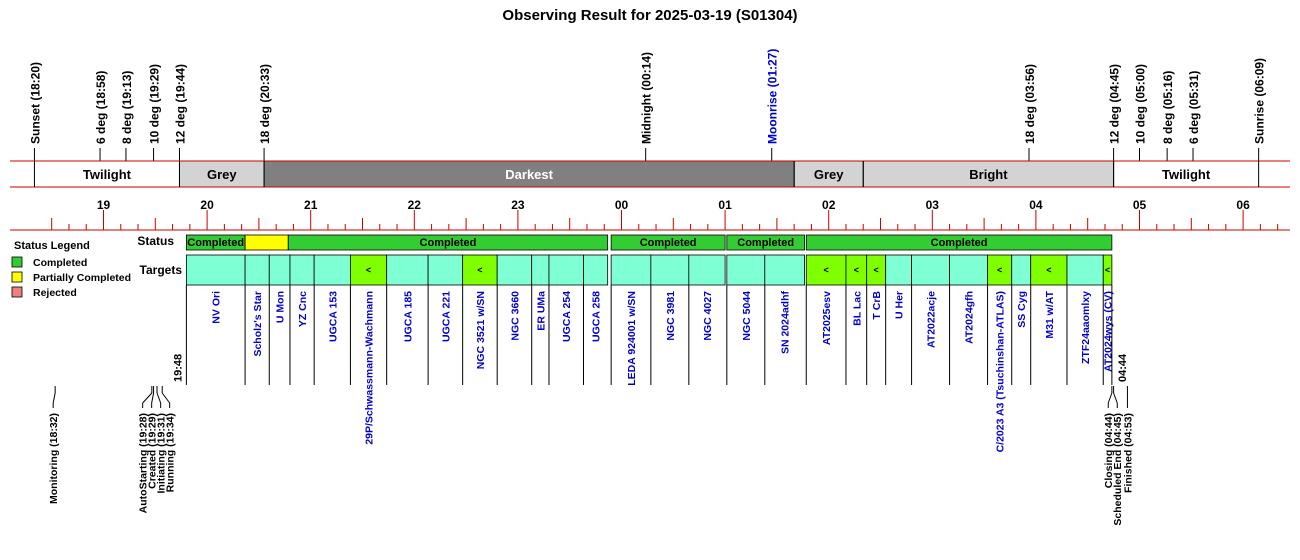 This screenshot has width=1300, height=560. What do you see at coordinates (518, 205) in the screenshot?
I see `hour-label: 23` at bounding box center [518, 205].